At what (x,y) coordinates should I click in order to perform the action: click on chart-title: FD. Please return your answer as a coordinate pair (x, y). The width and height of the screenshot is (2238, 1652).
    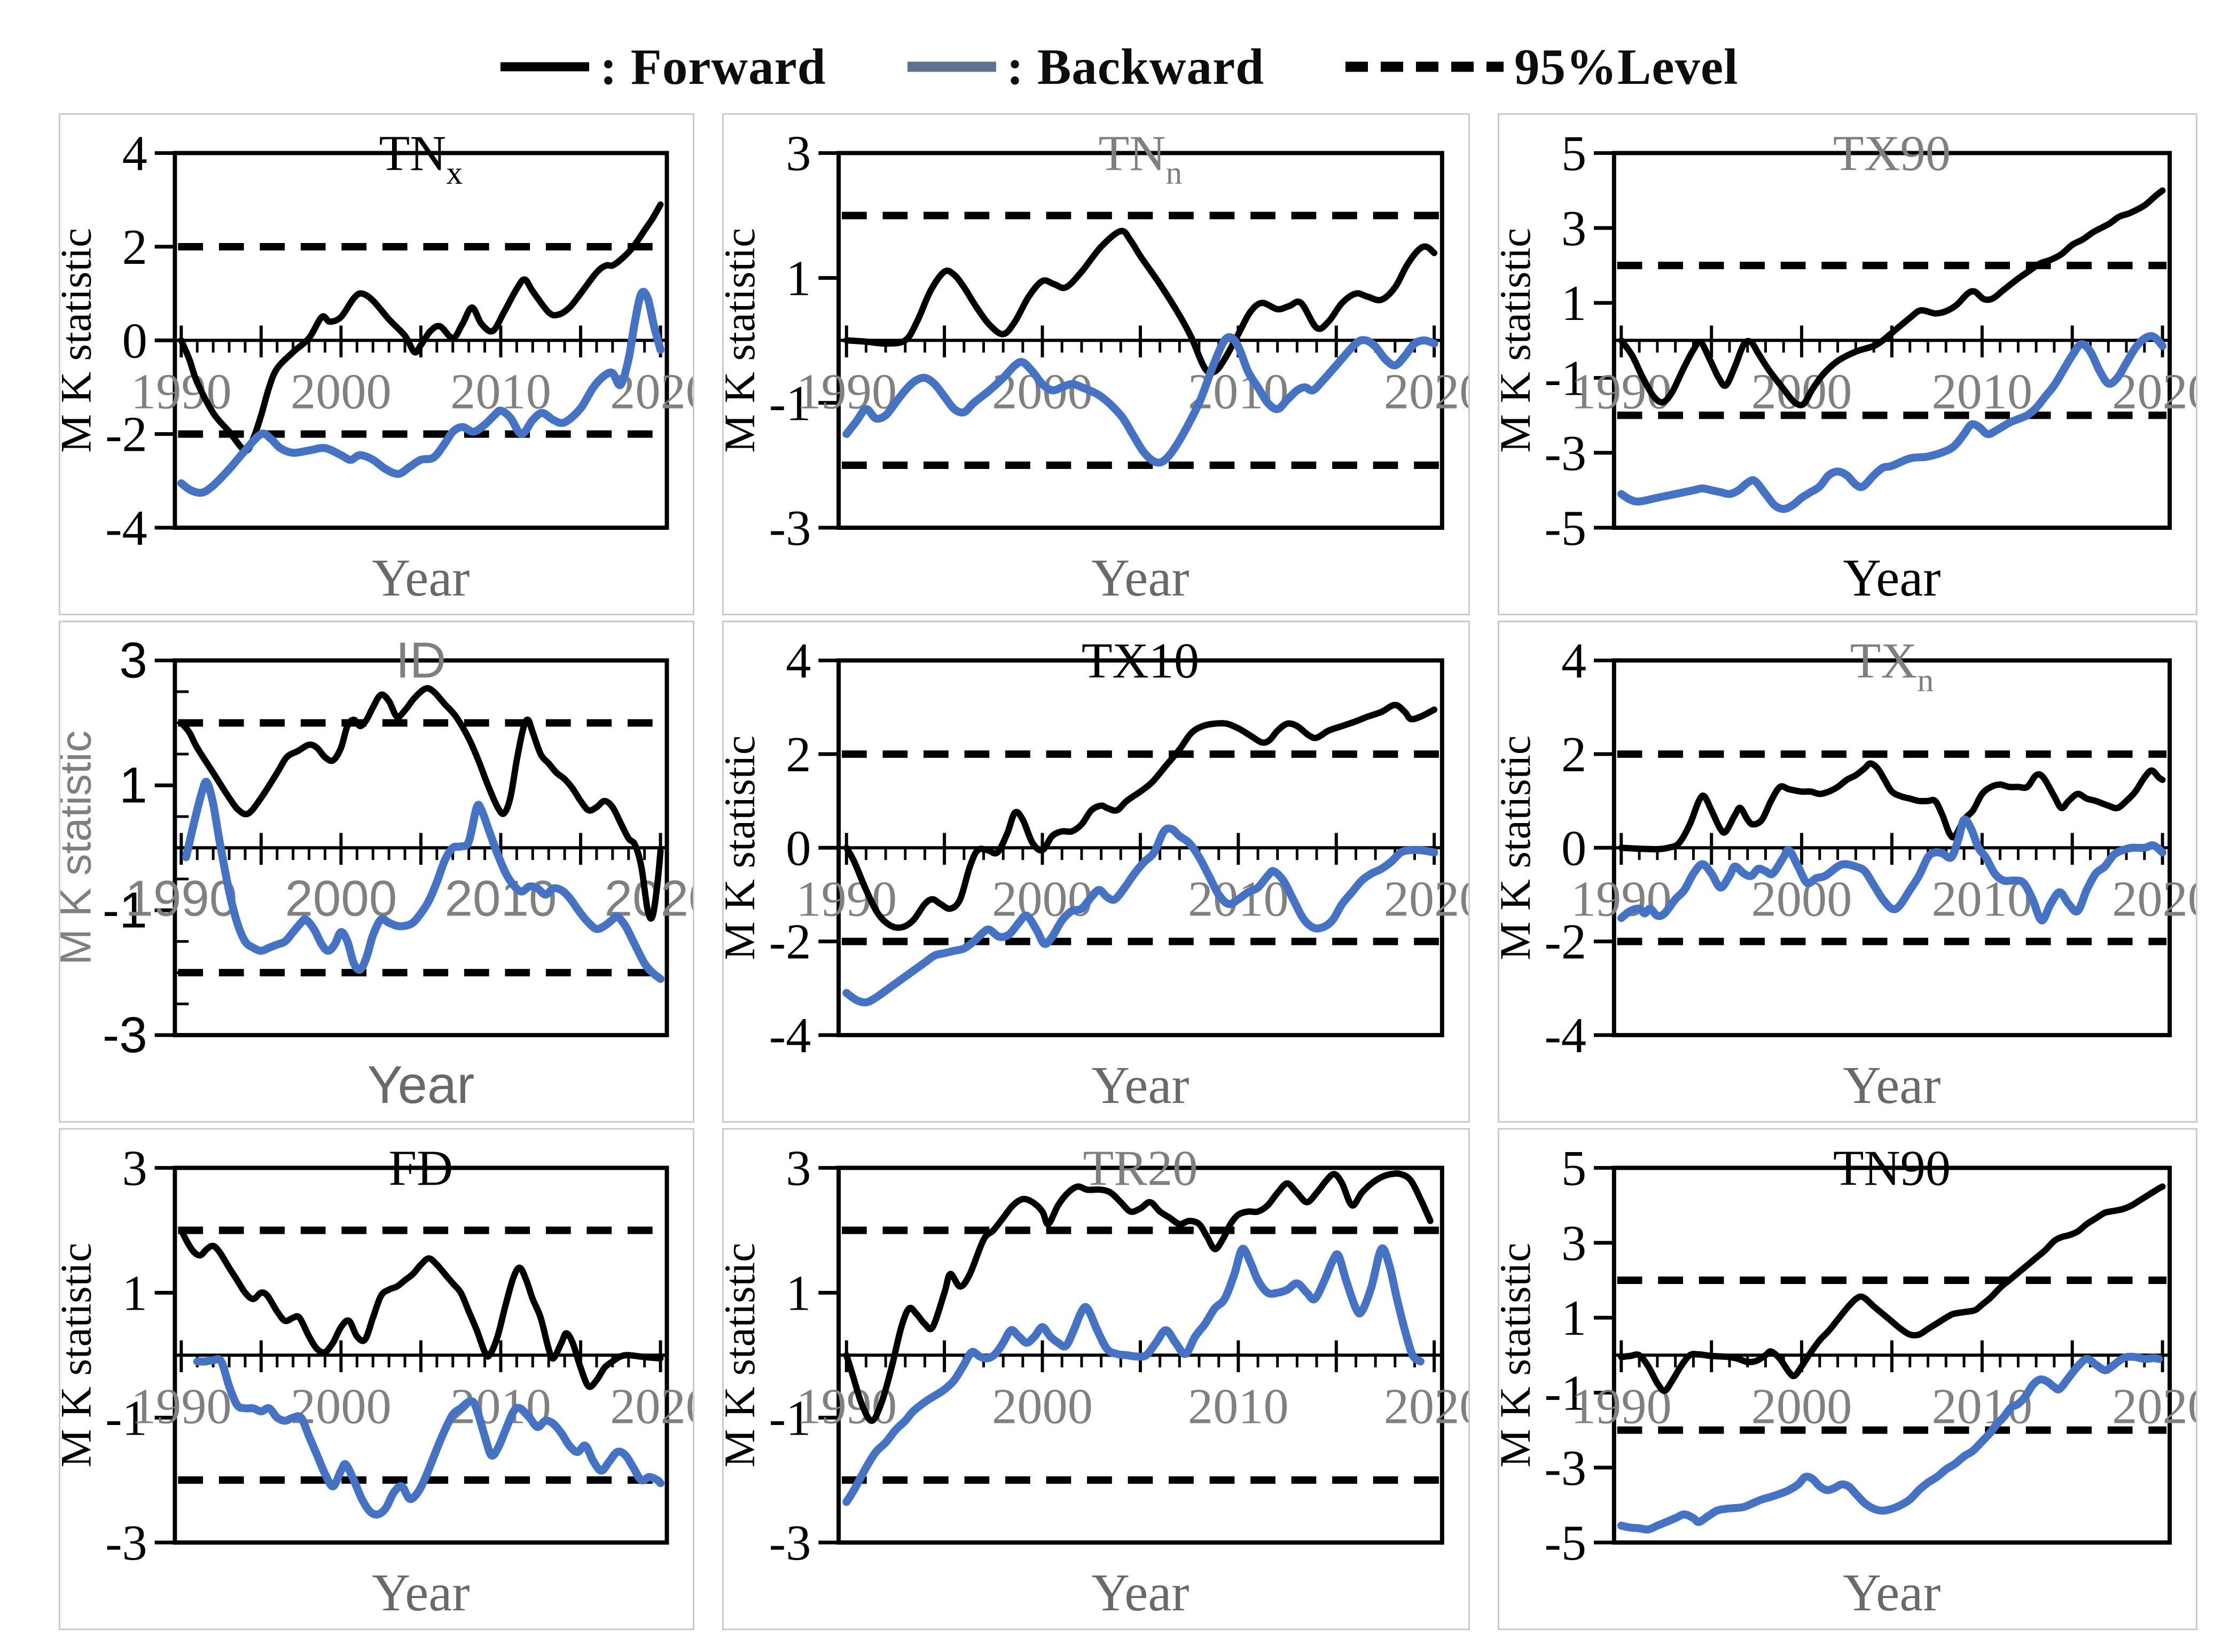
    Looking at the image, I should click on (421, 1168).